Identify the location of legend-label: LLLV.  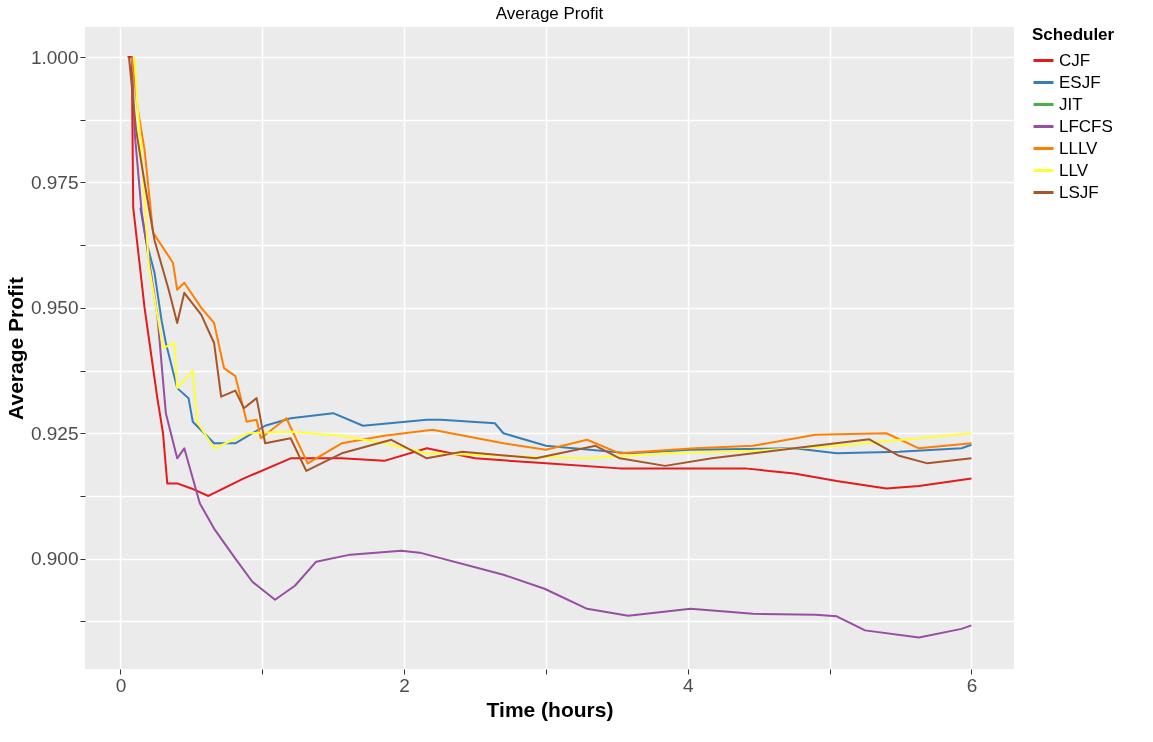
(1079, 148).